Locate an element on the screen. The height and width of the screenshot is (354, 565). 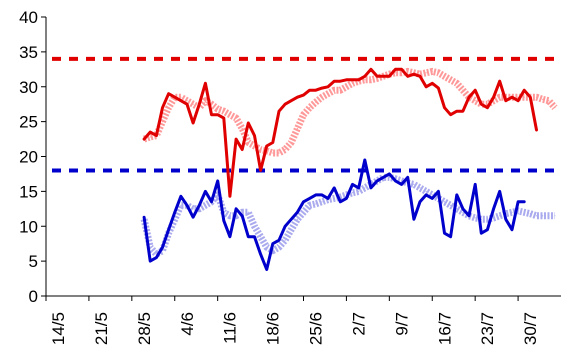
x-tick-label: 2/7 is located at coordinates (358, 324).